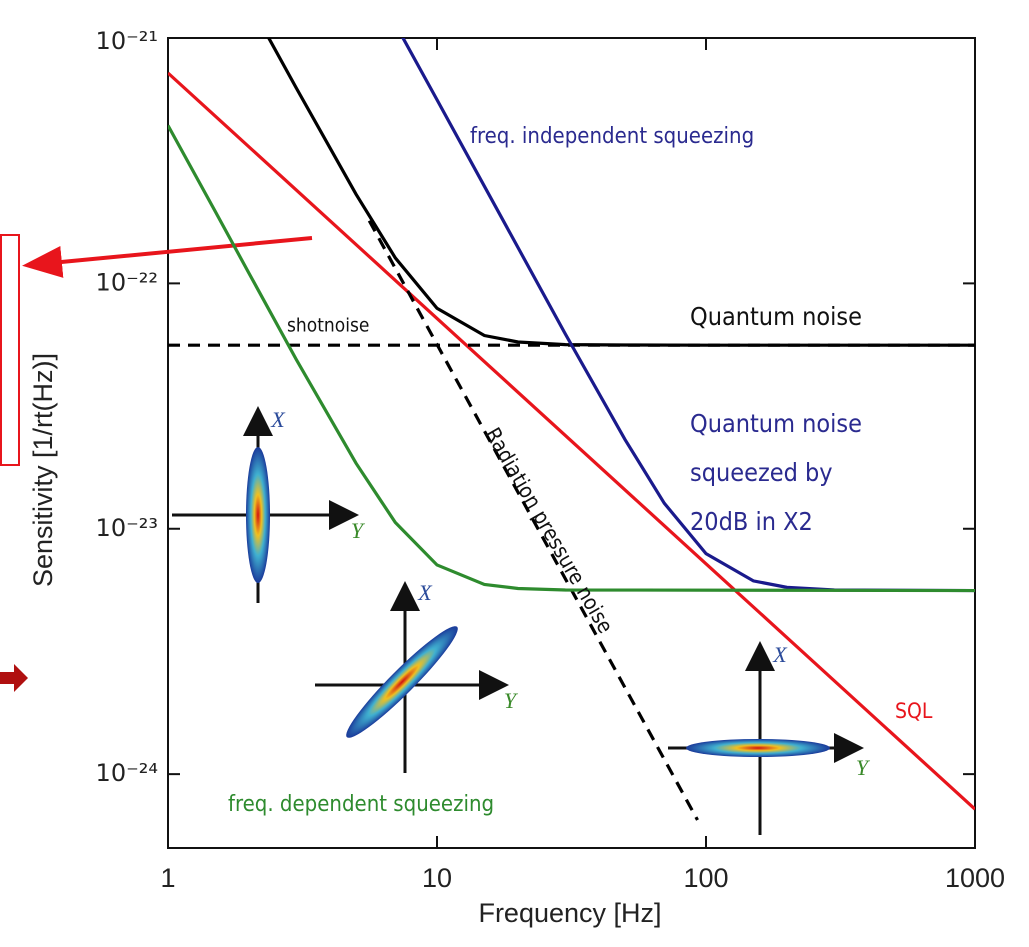 This screenshot has width=1029, height=947. Describe the element at coordinates (127, 528) in the screenshot. I see `y-tick-label: 10⁻²³` at that location.